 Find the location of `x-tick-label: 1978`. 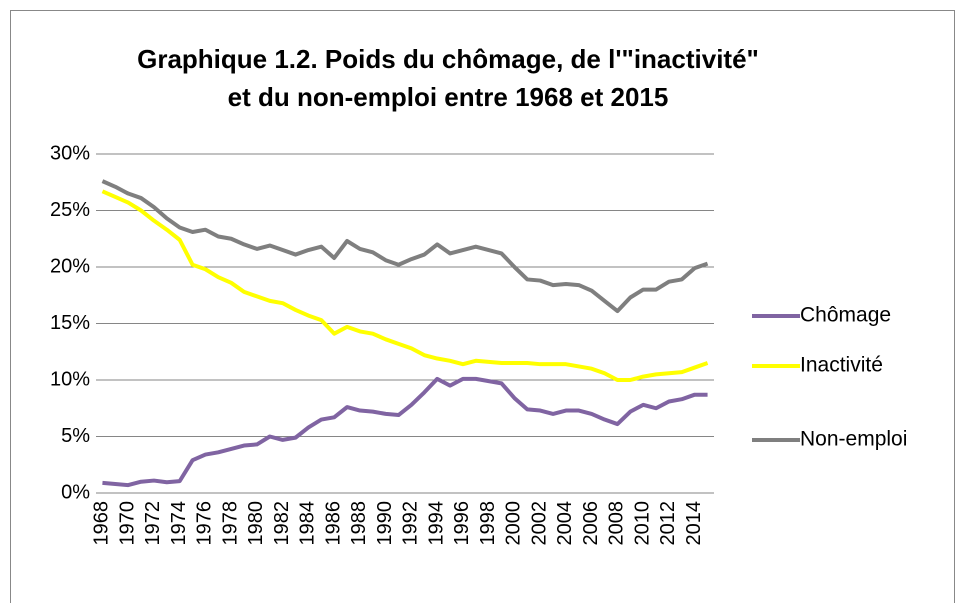

x-tick-label: 1978 is located at coordinates (230, 523).